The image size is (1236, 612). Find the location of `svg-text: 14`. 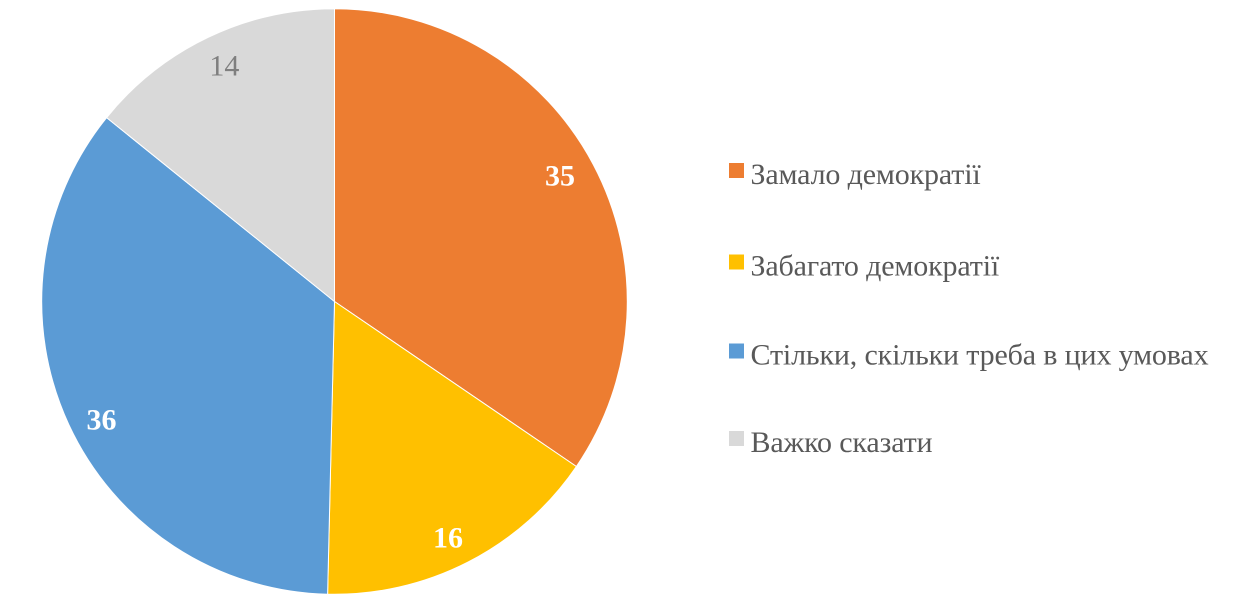

svg-text: 14 is located at coordinates (224, 66).